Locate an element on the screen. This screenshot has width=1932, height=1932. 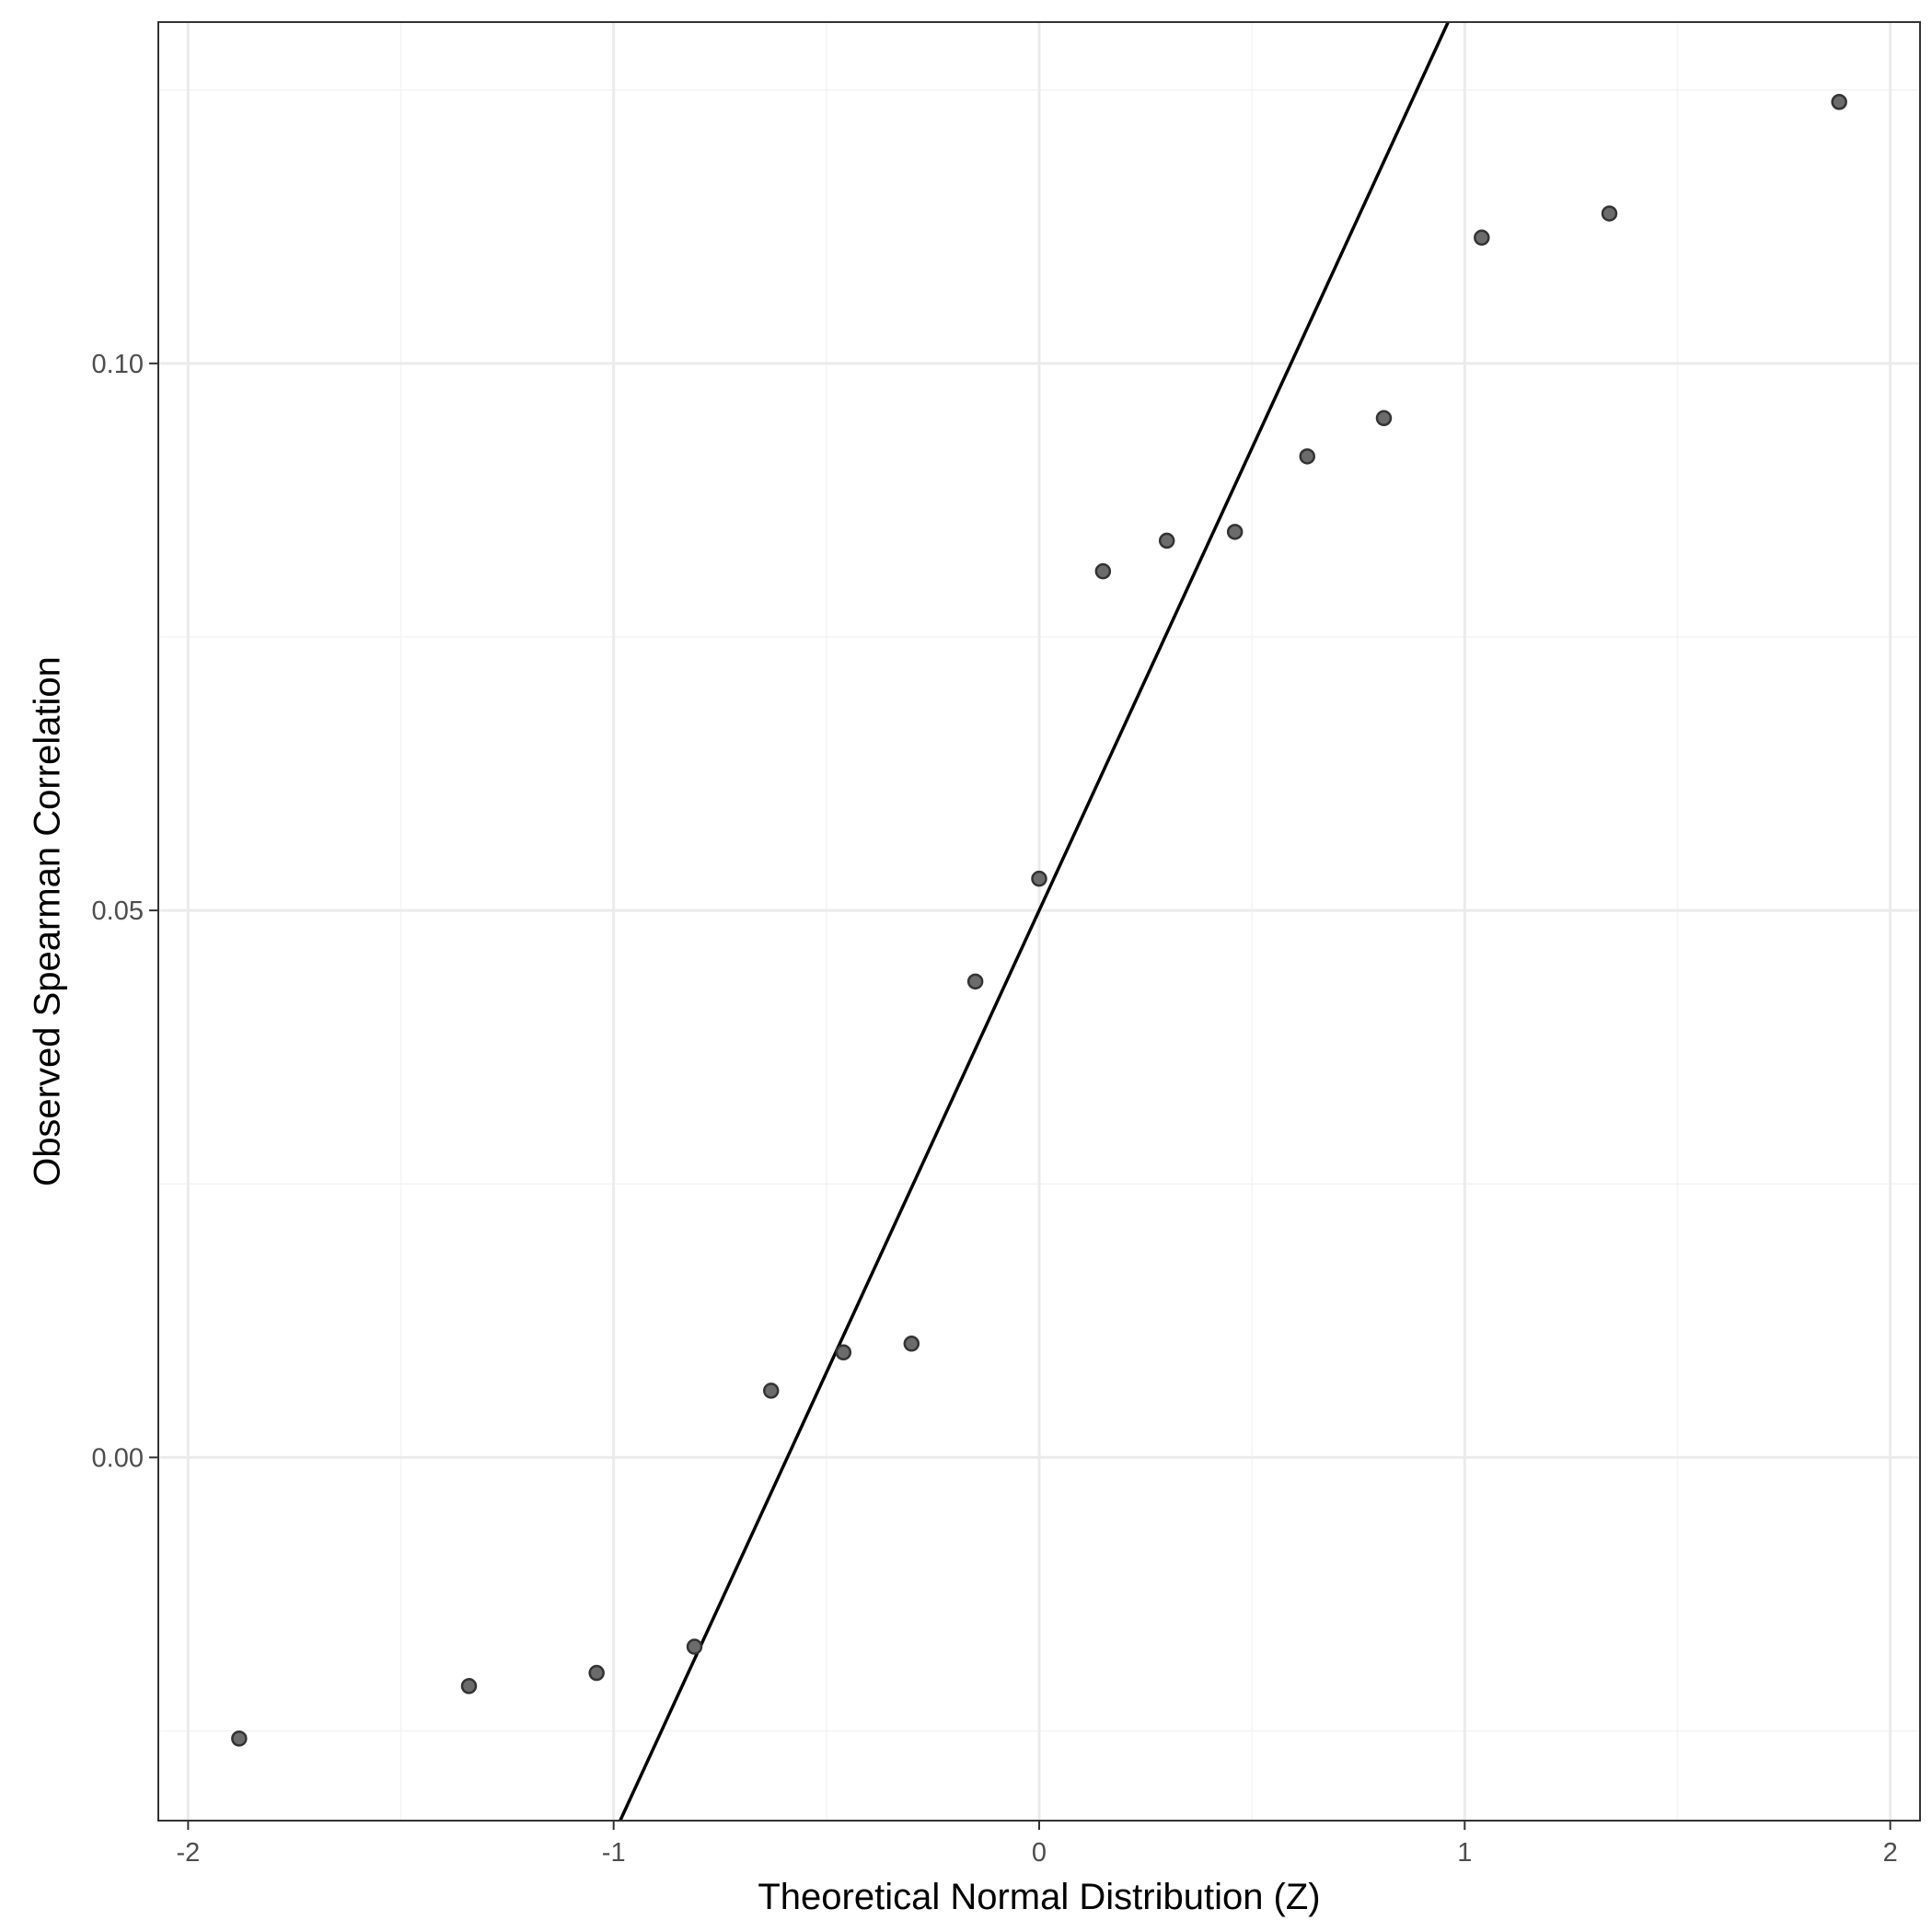
x-tick-label: -2 is located at coordinates (188, 1853).